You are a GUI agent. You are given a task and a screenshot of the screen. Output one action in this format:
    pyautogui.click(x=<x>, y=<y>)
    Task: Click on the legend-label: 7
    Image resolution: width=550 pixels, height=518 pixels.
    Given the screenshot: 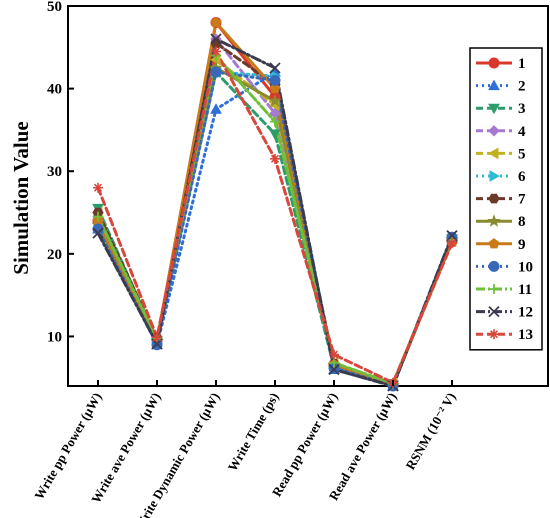 What is the action you would take?
    pyautogui.click(x=522, y=200)
    